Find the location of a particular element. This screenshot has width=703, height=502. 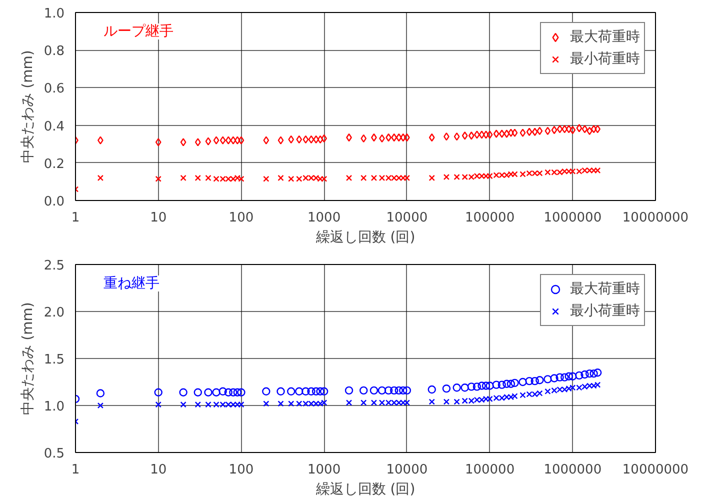

y-tick-label: 0.4 is located at coordinates (54, 126).